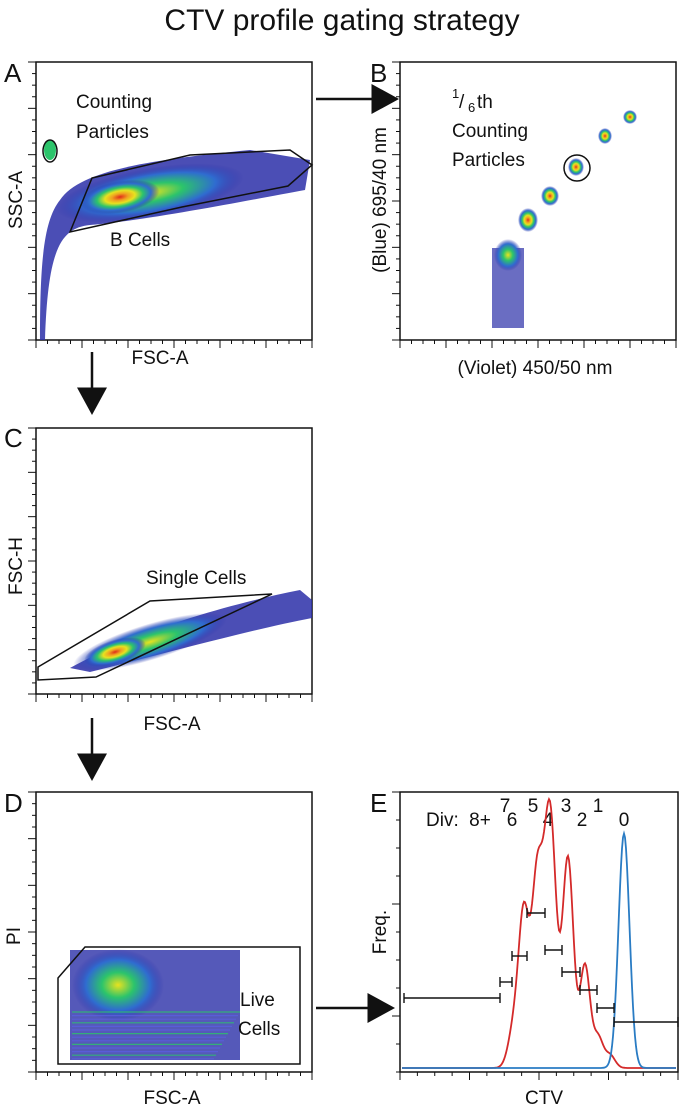 This screenshot has width=685, height=1113. What do you see at coordinates (140, 240) in the screenshot?
I see `panel-a-gate2-label: B Cells` at bounding box center [140, 240].